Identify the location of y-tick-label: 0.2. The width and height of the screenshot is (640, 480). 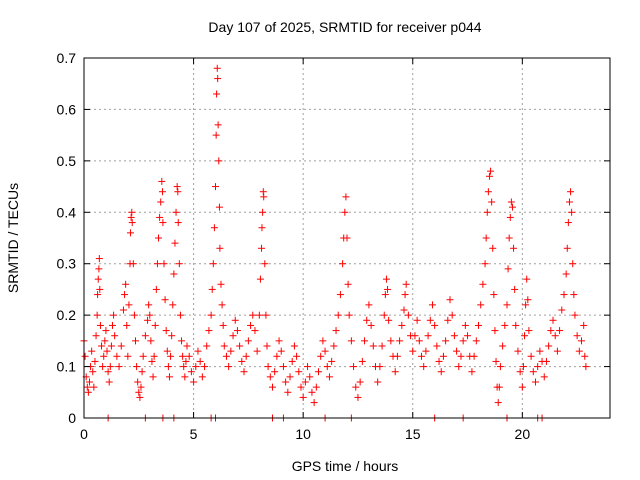
(67, 315).